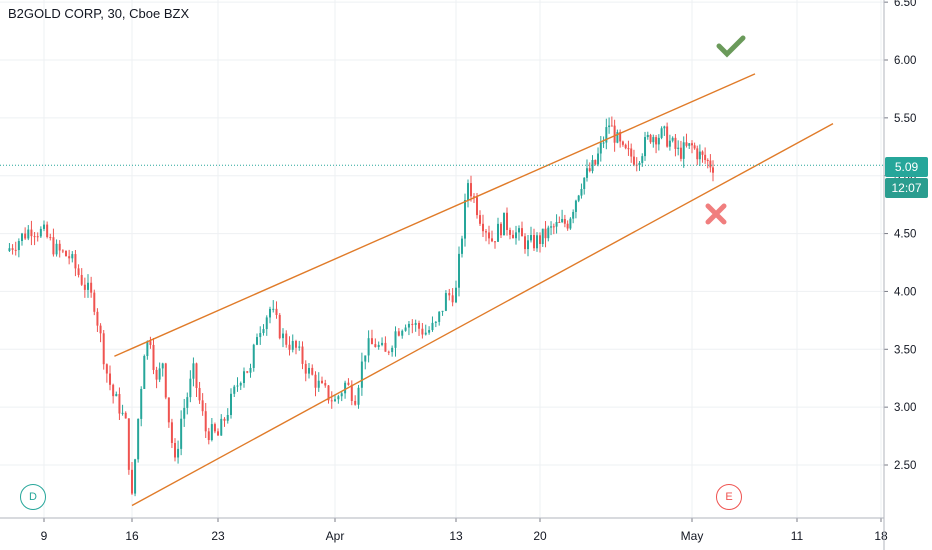  What do you see at coordinates (218, 536) in the screenshot?
I see `x-tick-label: 23` at bounding box center [218, 536].